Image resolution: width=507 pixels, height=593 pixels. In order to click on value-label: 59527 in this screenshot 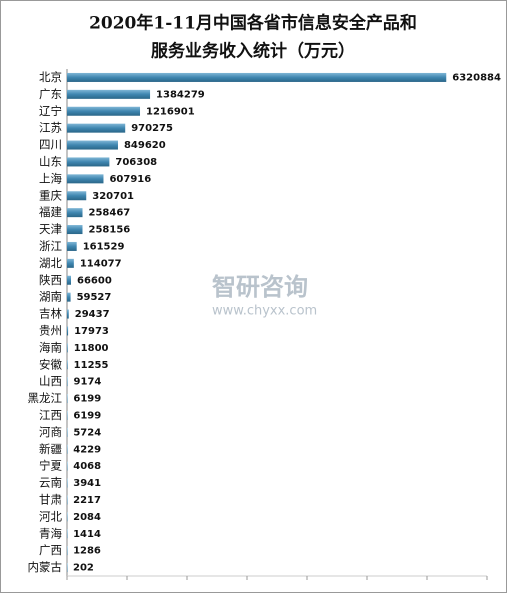, I will do `click(94, 297)`.